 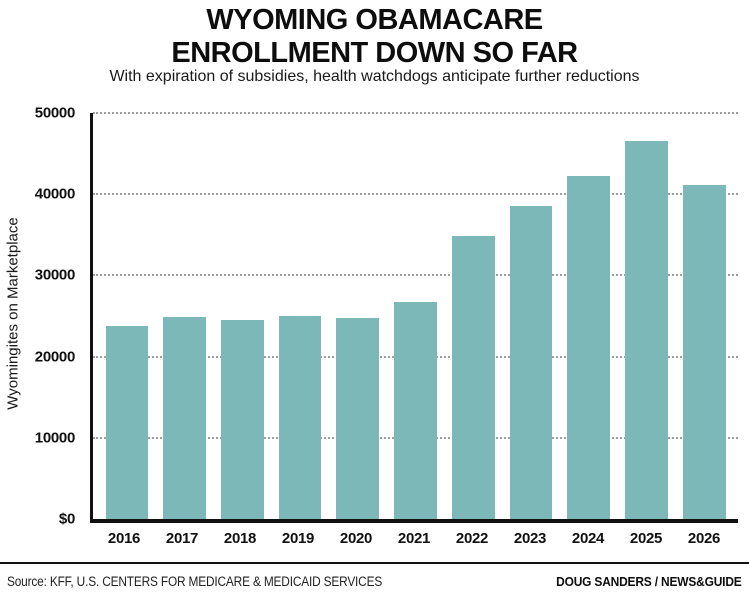 I want to click on x-tick-label: 2018, so click(x=240, y=538).